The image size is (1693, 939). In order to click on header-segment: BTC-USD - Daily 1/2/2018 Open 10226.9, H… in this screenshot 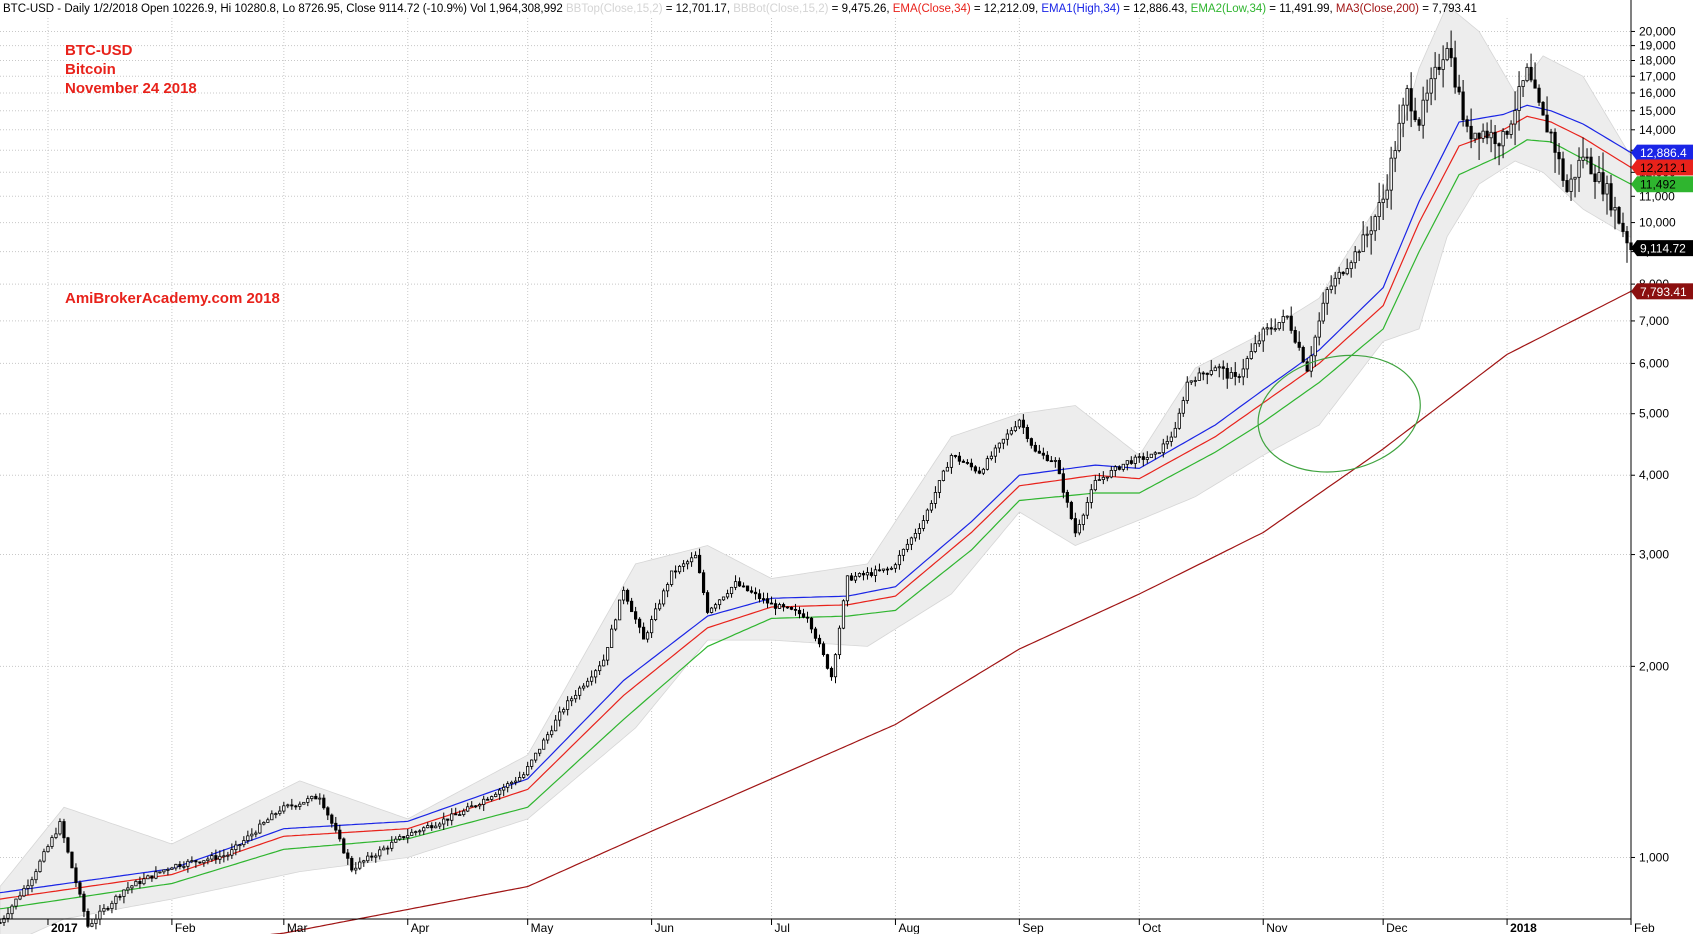, I will do `click(284, 9)`.